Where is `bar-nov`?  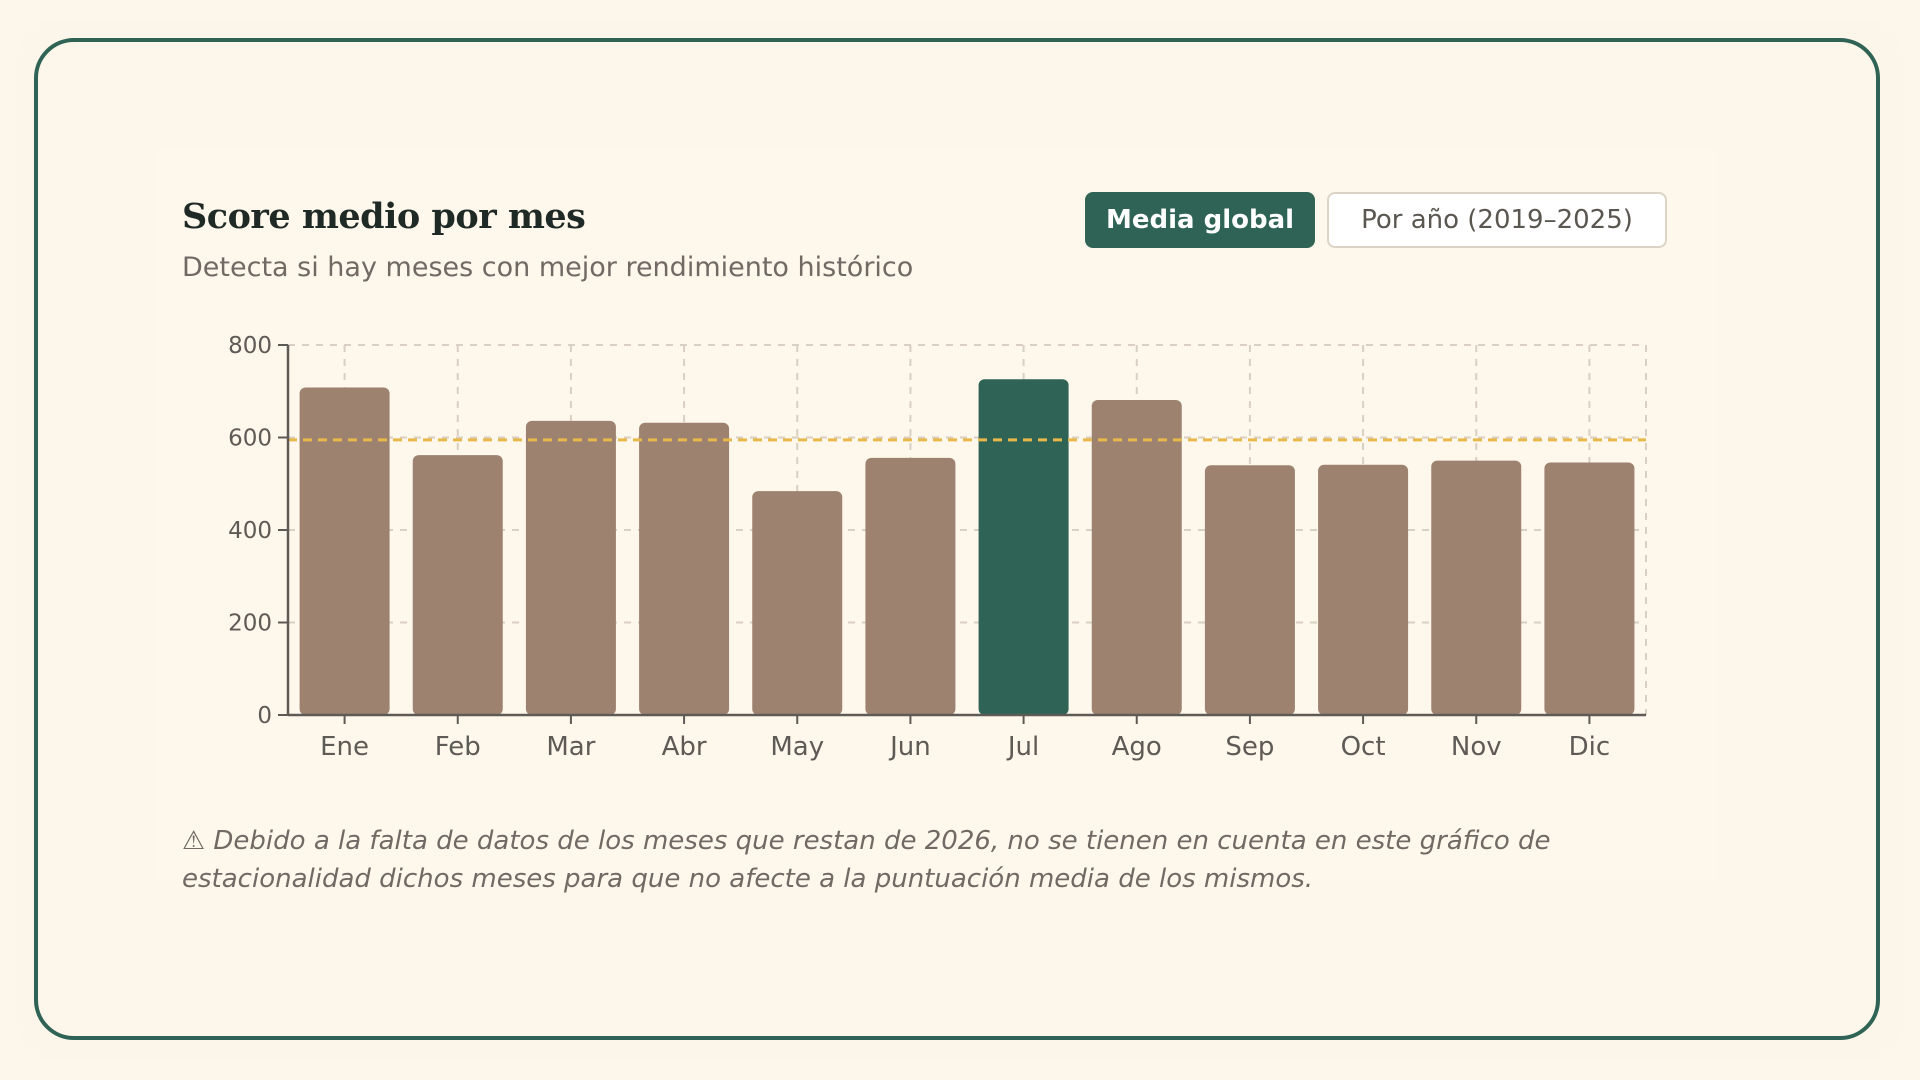
bar-nov is located at coordinates (1476, 587).